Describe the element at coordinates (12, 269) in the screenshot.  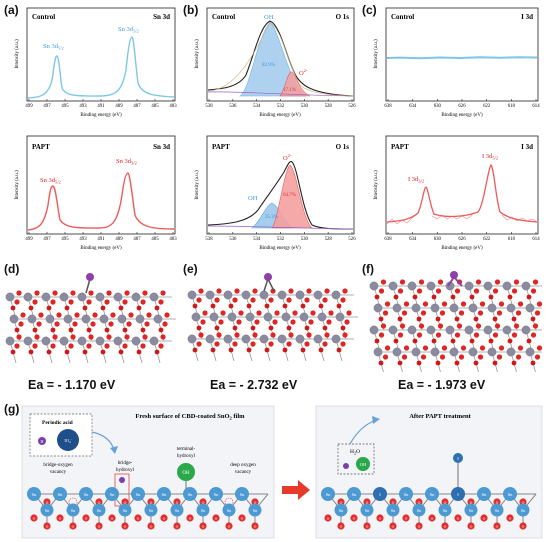
I see `panel-label-d: (d)` at that location.